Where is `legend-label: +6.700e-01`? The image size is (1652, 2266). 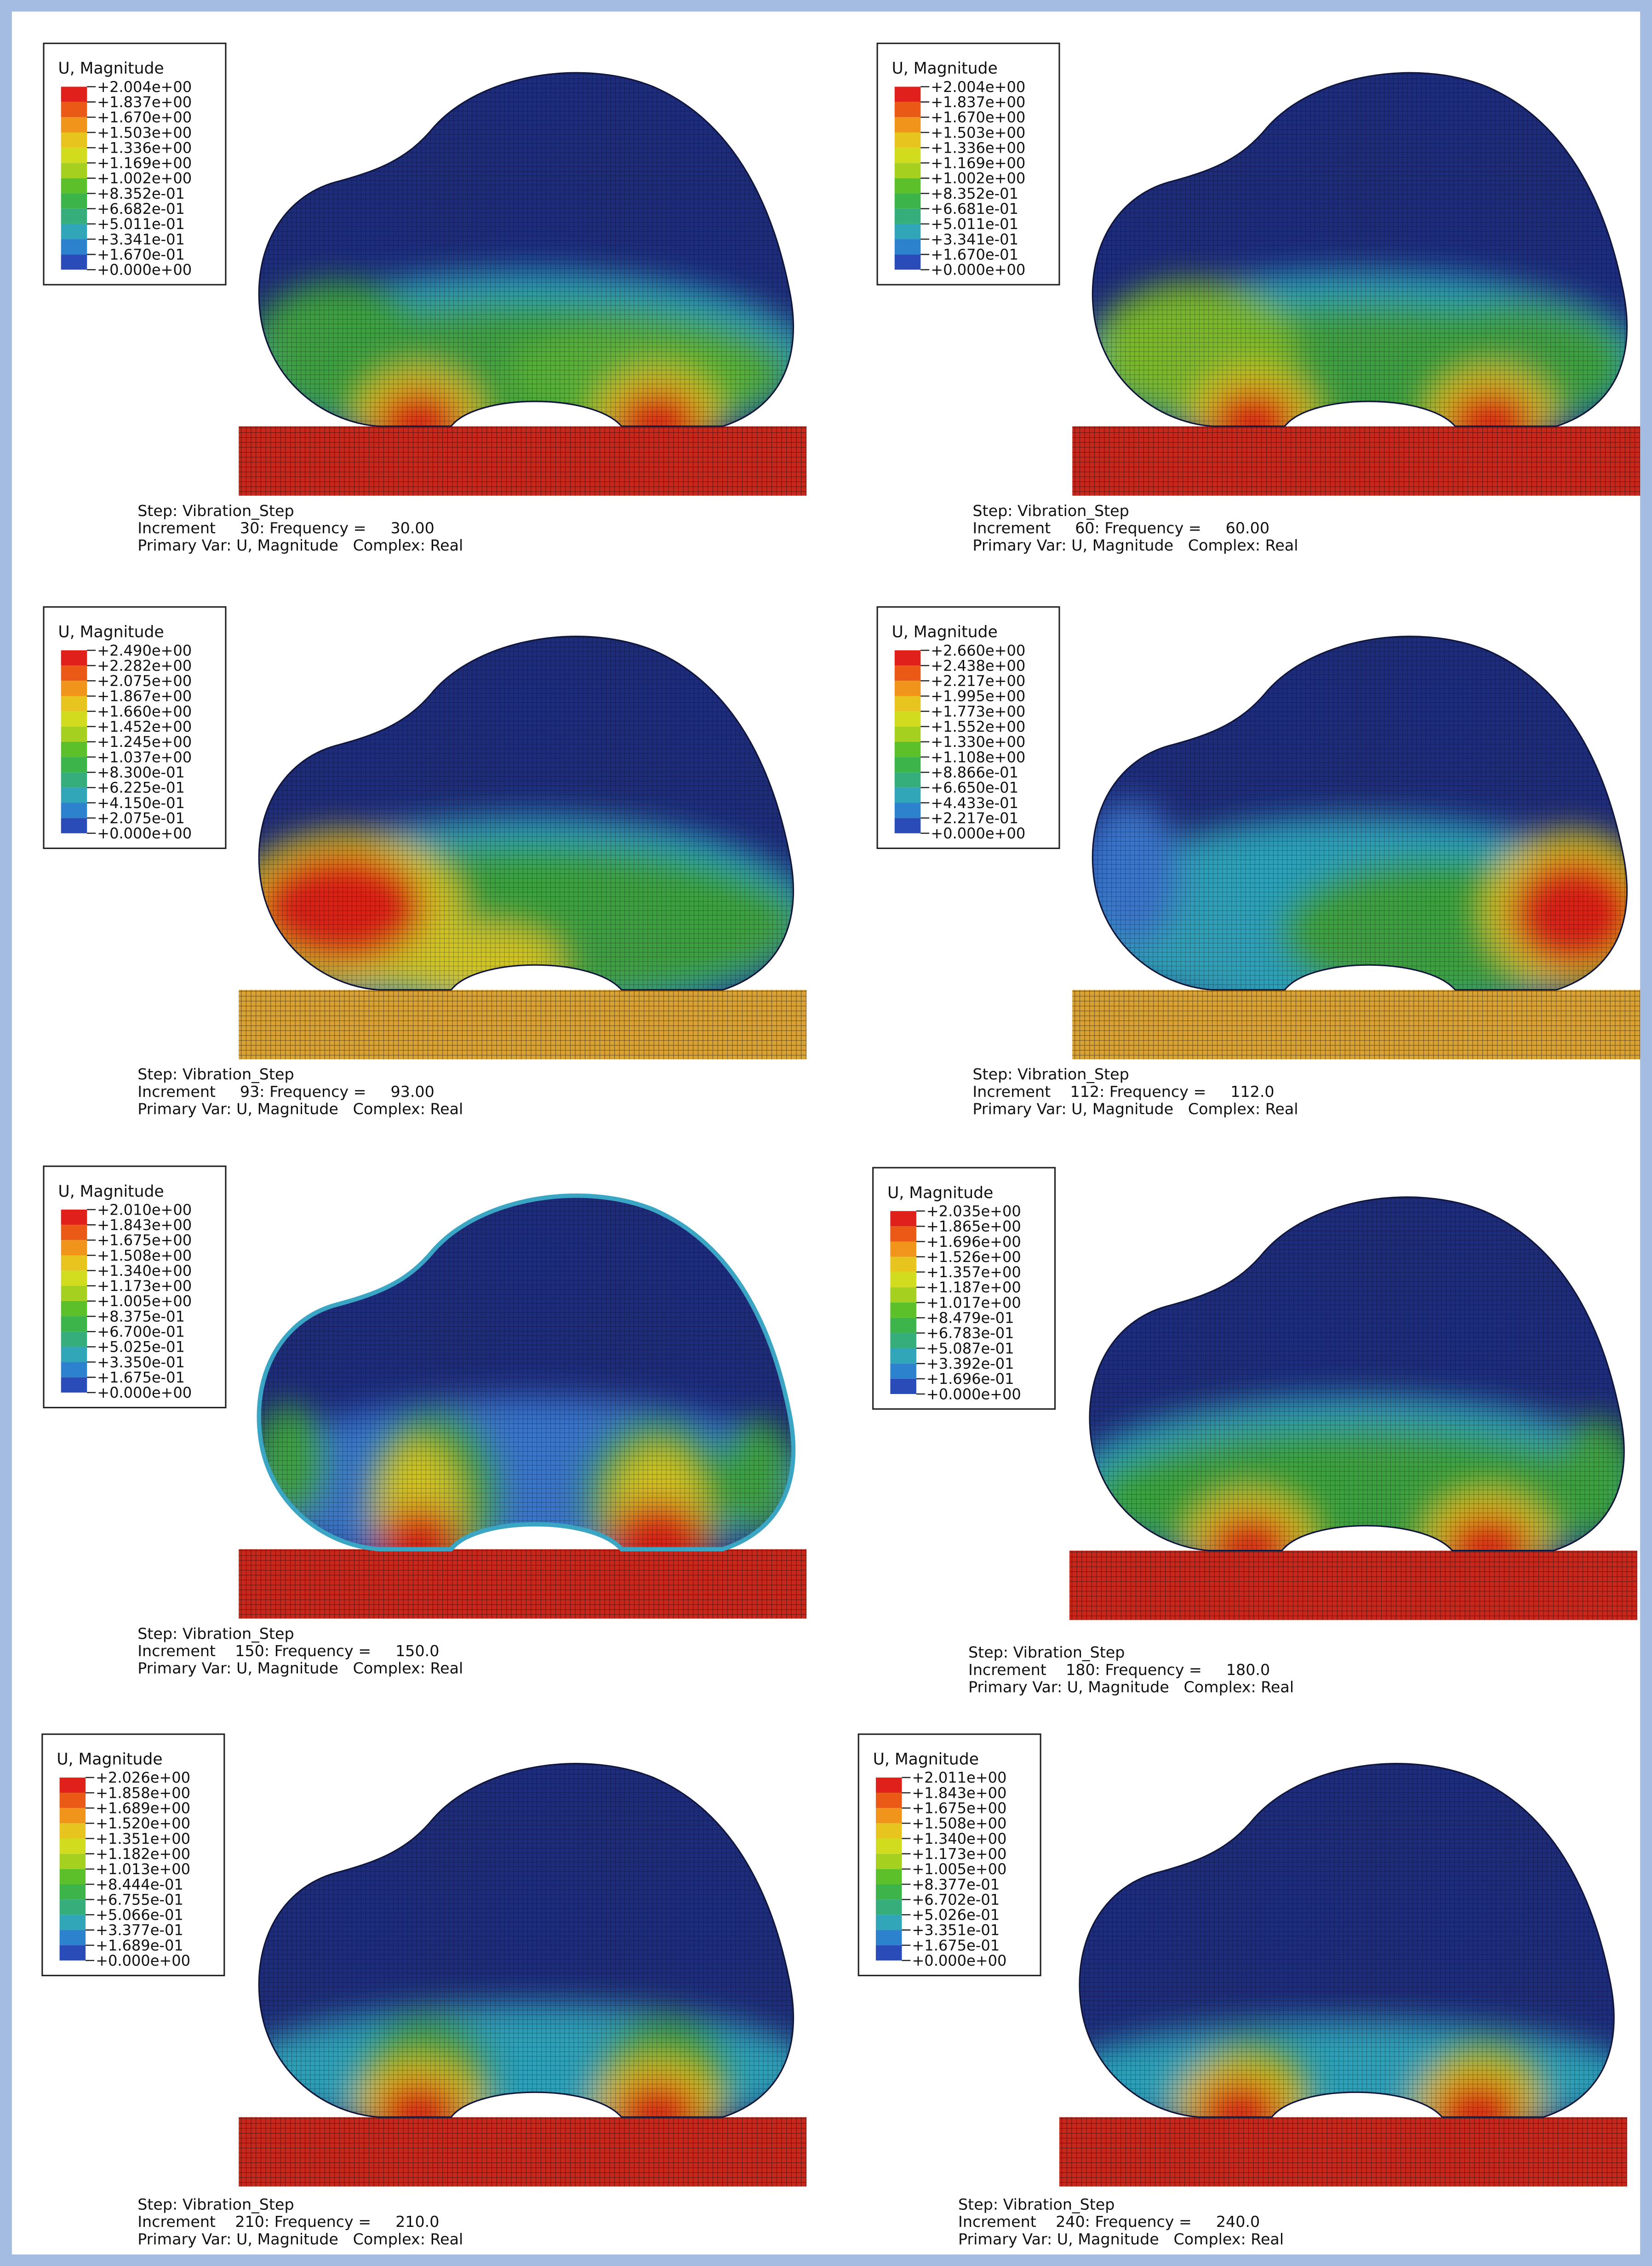 legend-label: +6.700e-01 is located at coordinates (141, 1332).